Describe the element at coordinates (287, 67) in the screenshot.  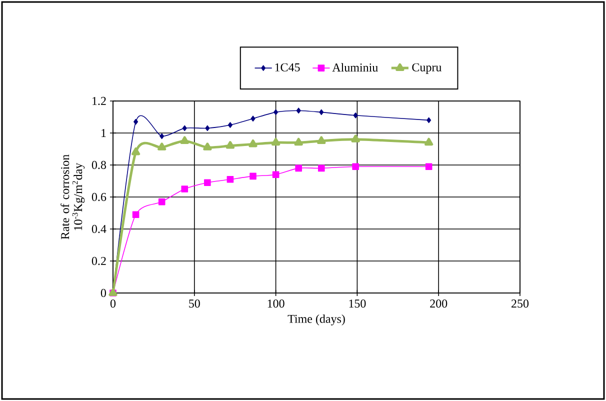
I see `legend-label: 1C45` at that location.